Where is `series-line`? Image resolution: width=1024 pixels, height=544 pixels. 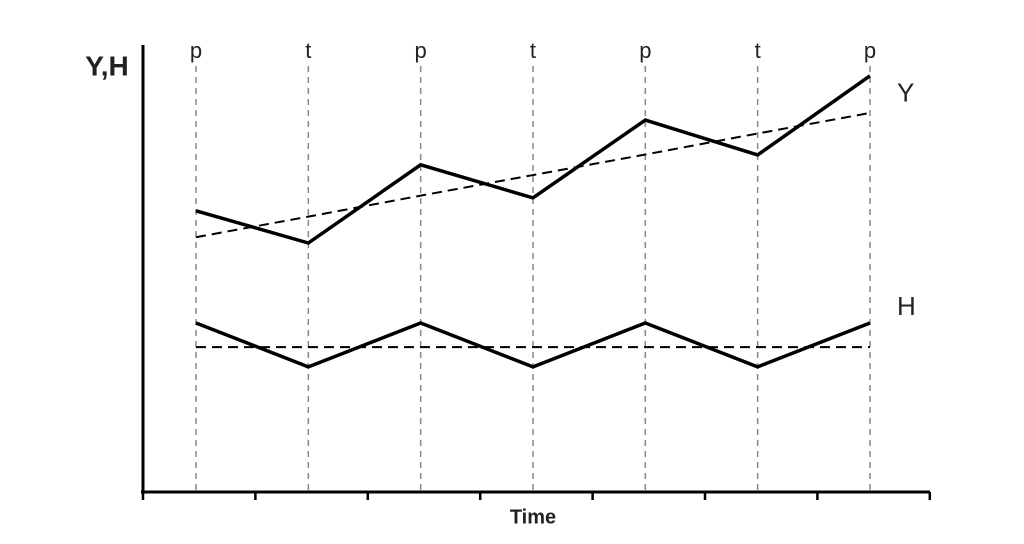 series-line is located at coordinates (533, 345).